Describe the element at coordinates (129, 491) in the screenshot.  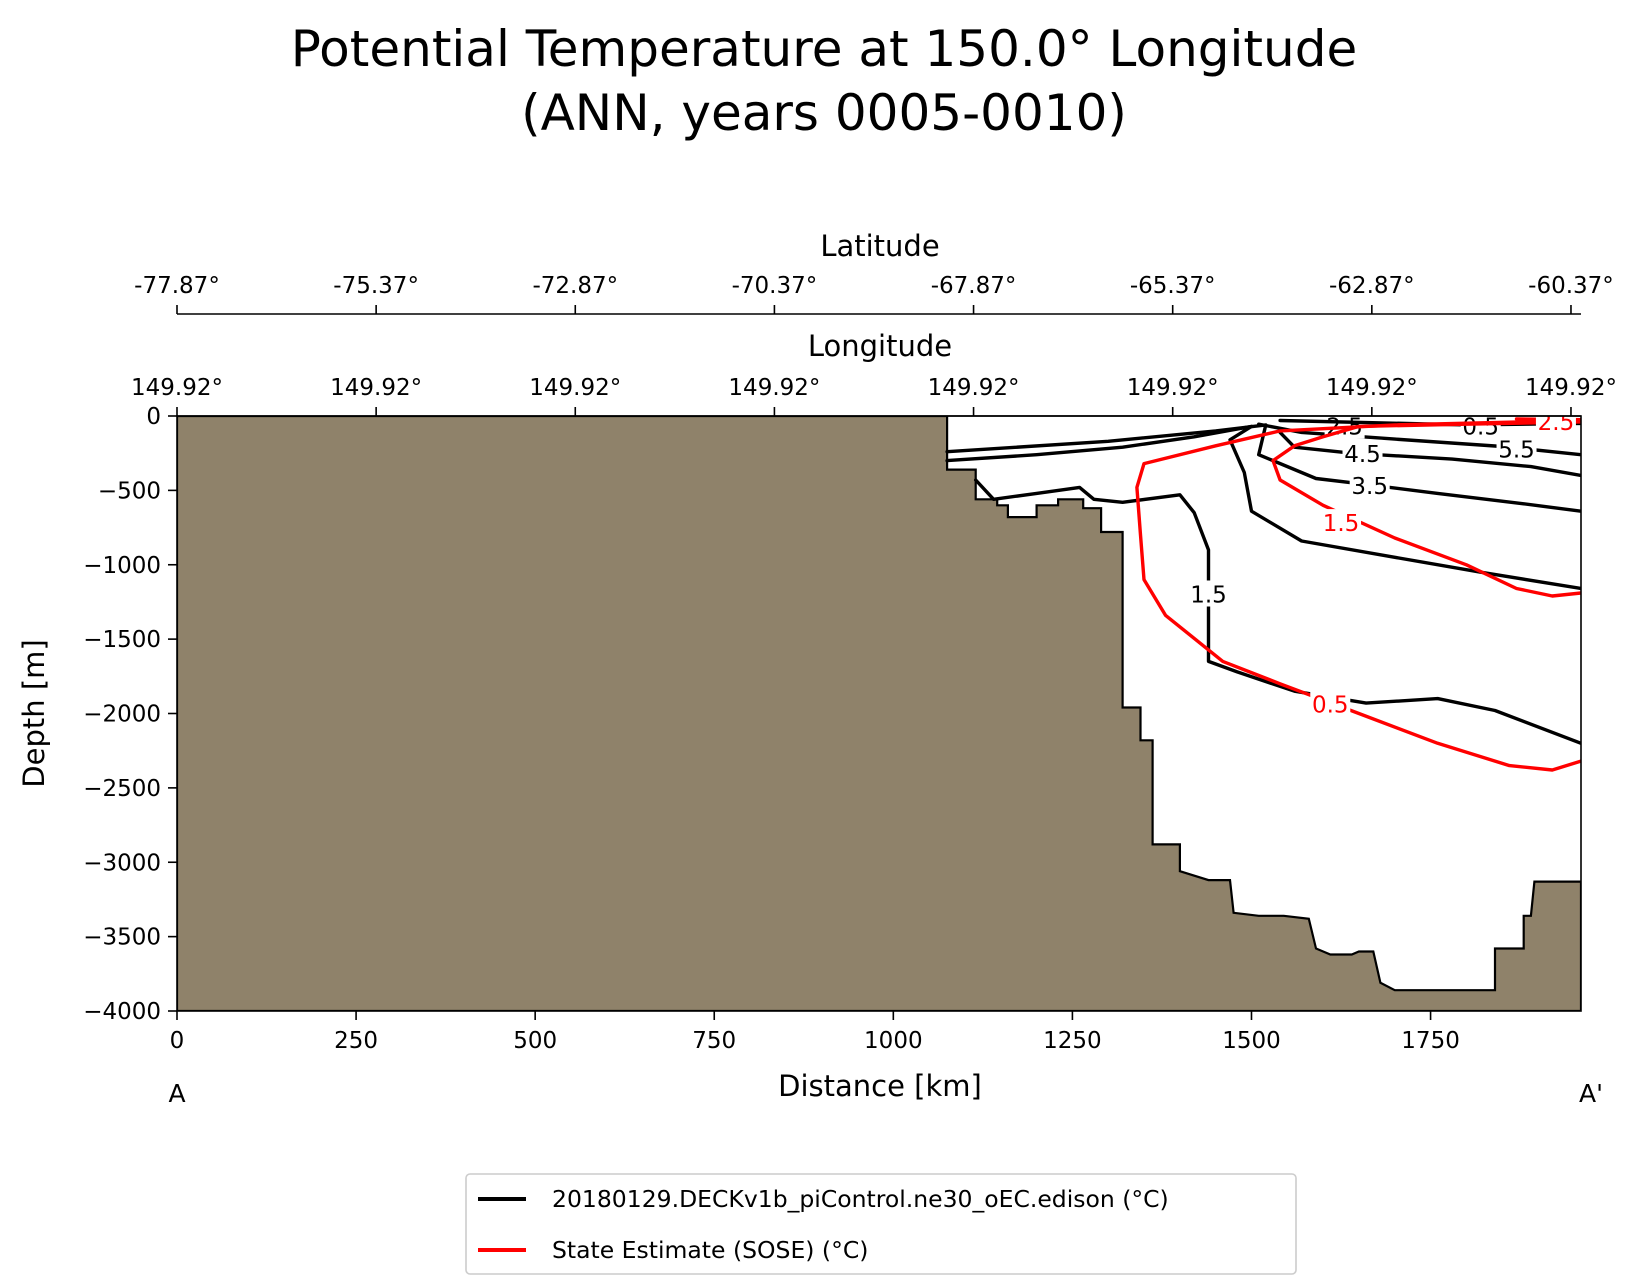
I see `y-tick-label: −500` at that location.